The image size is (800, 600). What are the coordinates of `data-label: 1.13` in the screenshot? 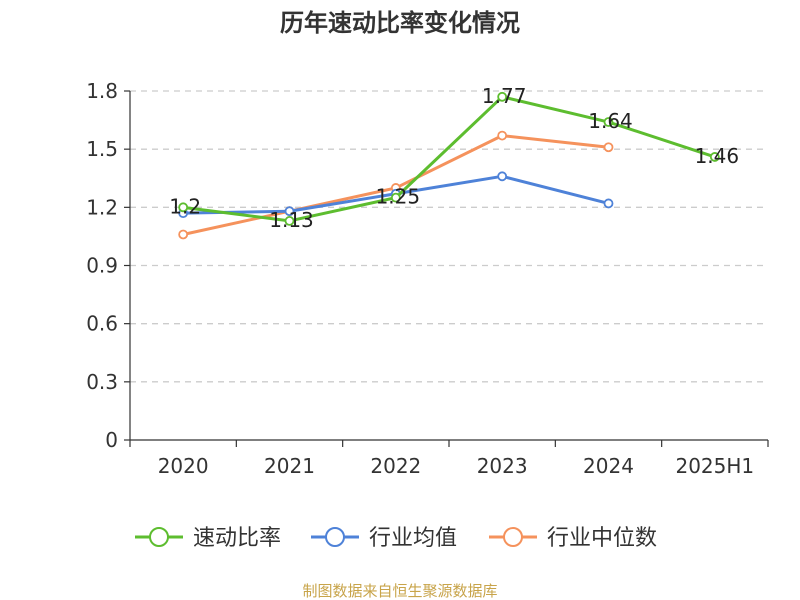 It's located at (291, 220).